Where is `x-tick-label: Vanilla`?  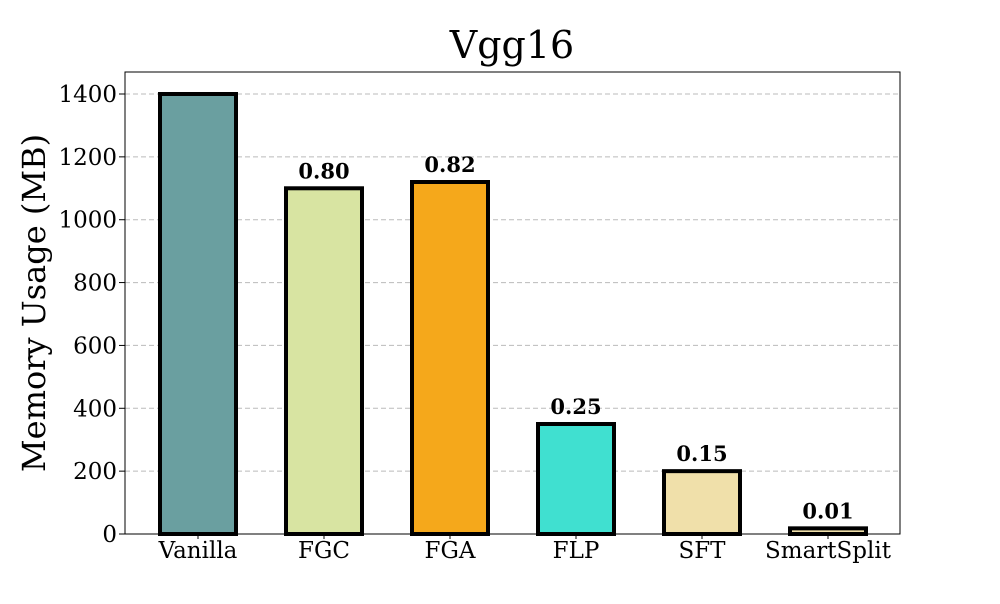 x-tick-label: Vanilla is located at coordinates (198, 551).